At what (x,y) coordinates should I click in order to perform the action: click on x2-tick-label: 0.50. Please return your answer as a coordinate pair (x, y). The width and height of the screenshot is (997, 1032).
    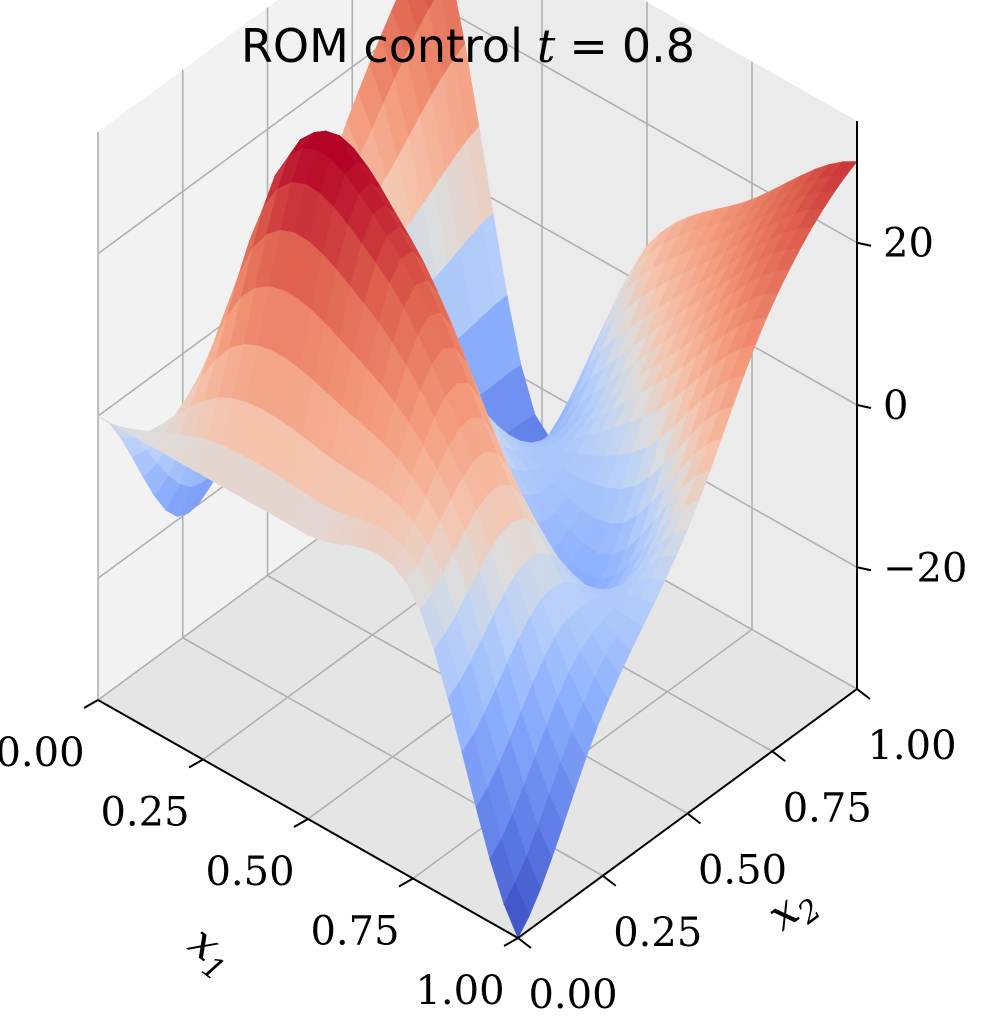
    Looking at the image, I should click on (742, 871).